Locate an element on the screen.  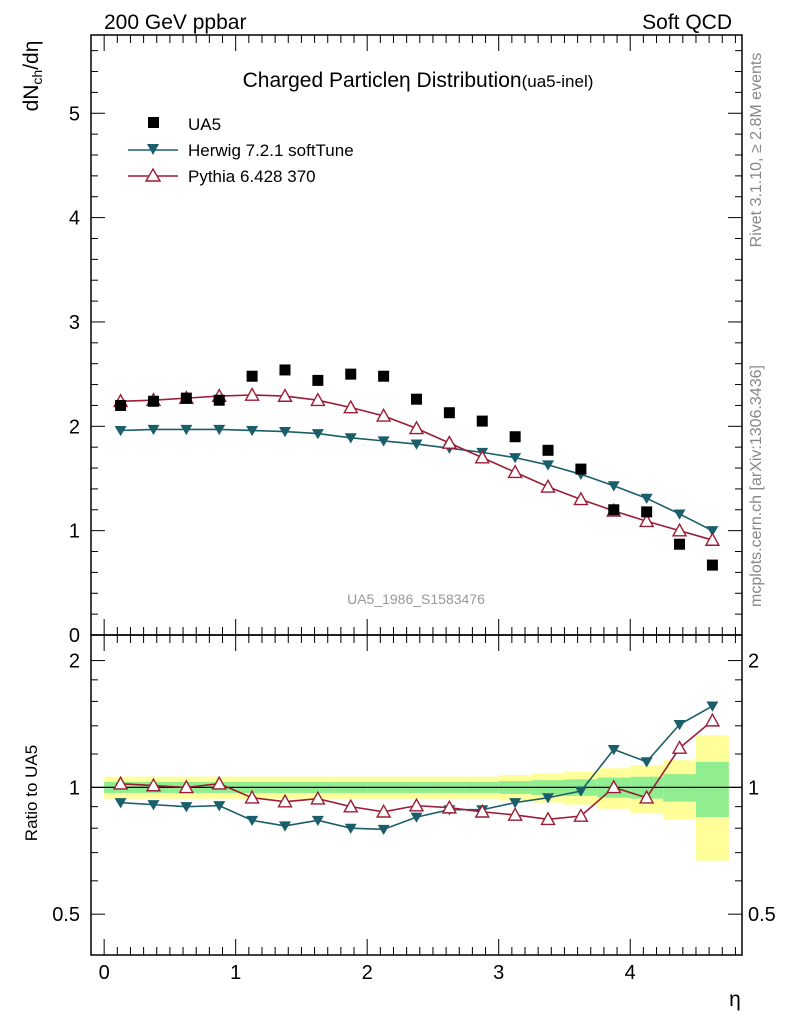
plot-title-sub: (ua5-inel) is located at coordinates (558, 81).